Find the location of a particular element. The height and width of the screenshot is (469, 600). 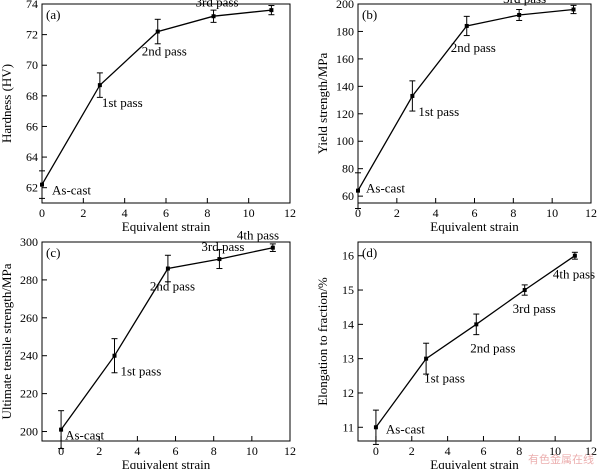

y-tick-label: 220 is located at coordinates (29, 394).